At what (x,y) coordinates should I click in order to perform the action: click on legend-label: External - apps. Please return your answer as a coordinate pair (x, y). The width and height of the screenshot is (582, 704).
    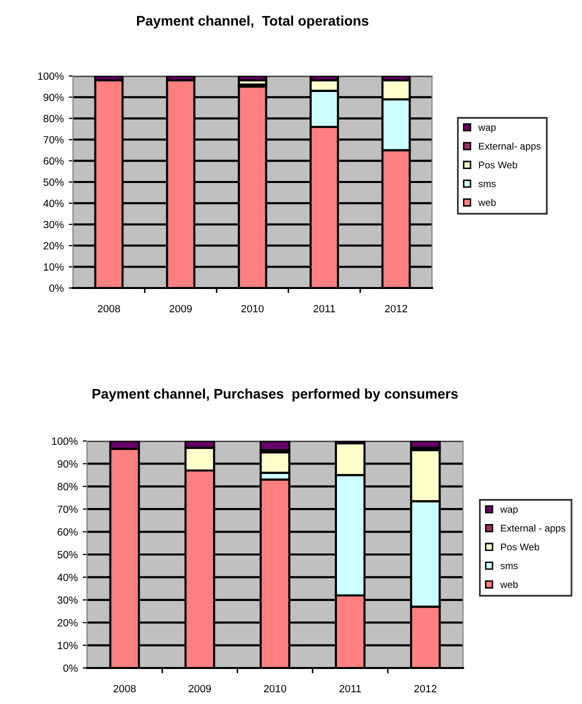
    Looking at the image, I should click on (533, 529).